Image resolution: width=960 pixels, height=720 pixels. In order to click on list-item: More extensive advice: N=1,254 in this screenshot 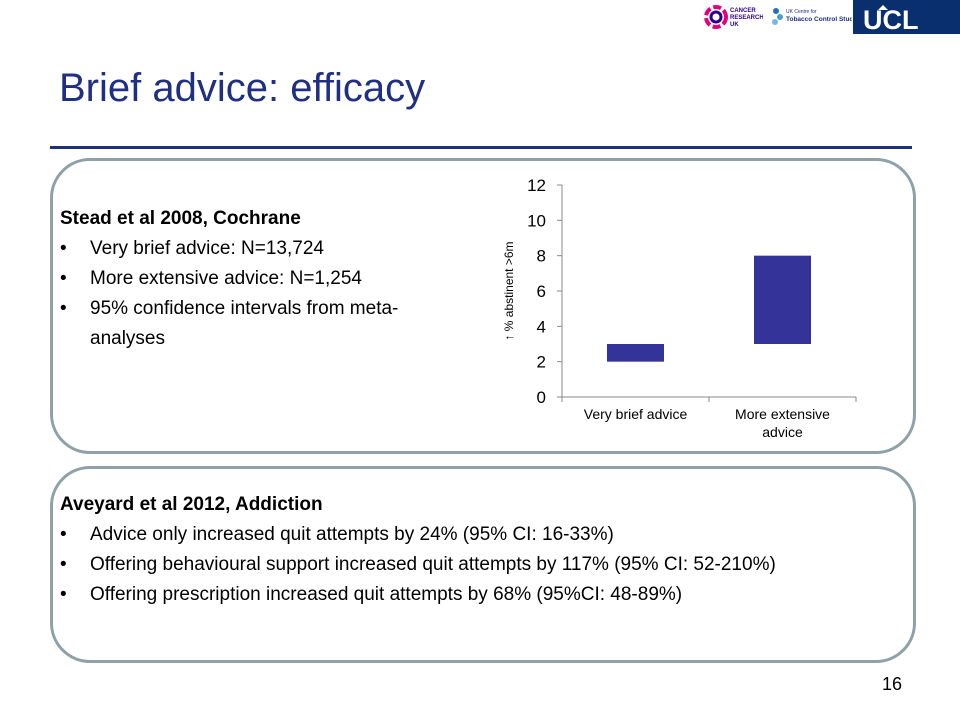, I will do `click(250, 279)`.